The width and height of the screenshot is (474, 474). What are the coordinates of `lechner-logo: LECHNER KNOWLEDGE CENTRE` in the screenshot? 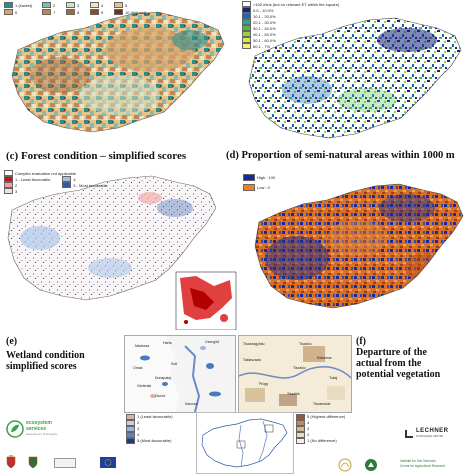 It's located at (437, 435).